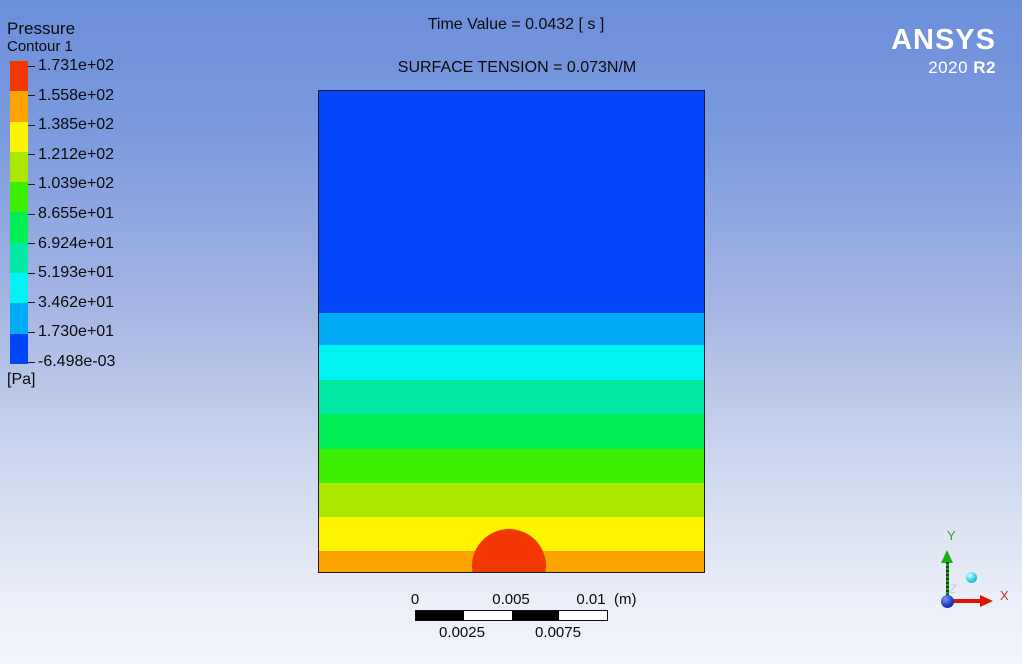  I want to click on ansys-logo-version: 2020 R2, so click(943, 68).